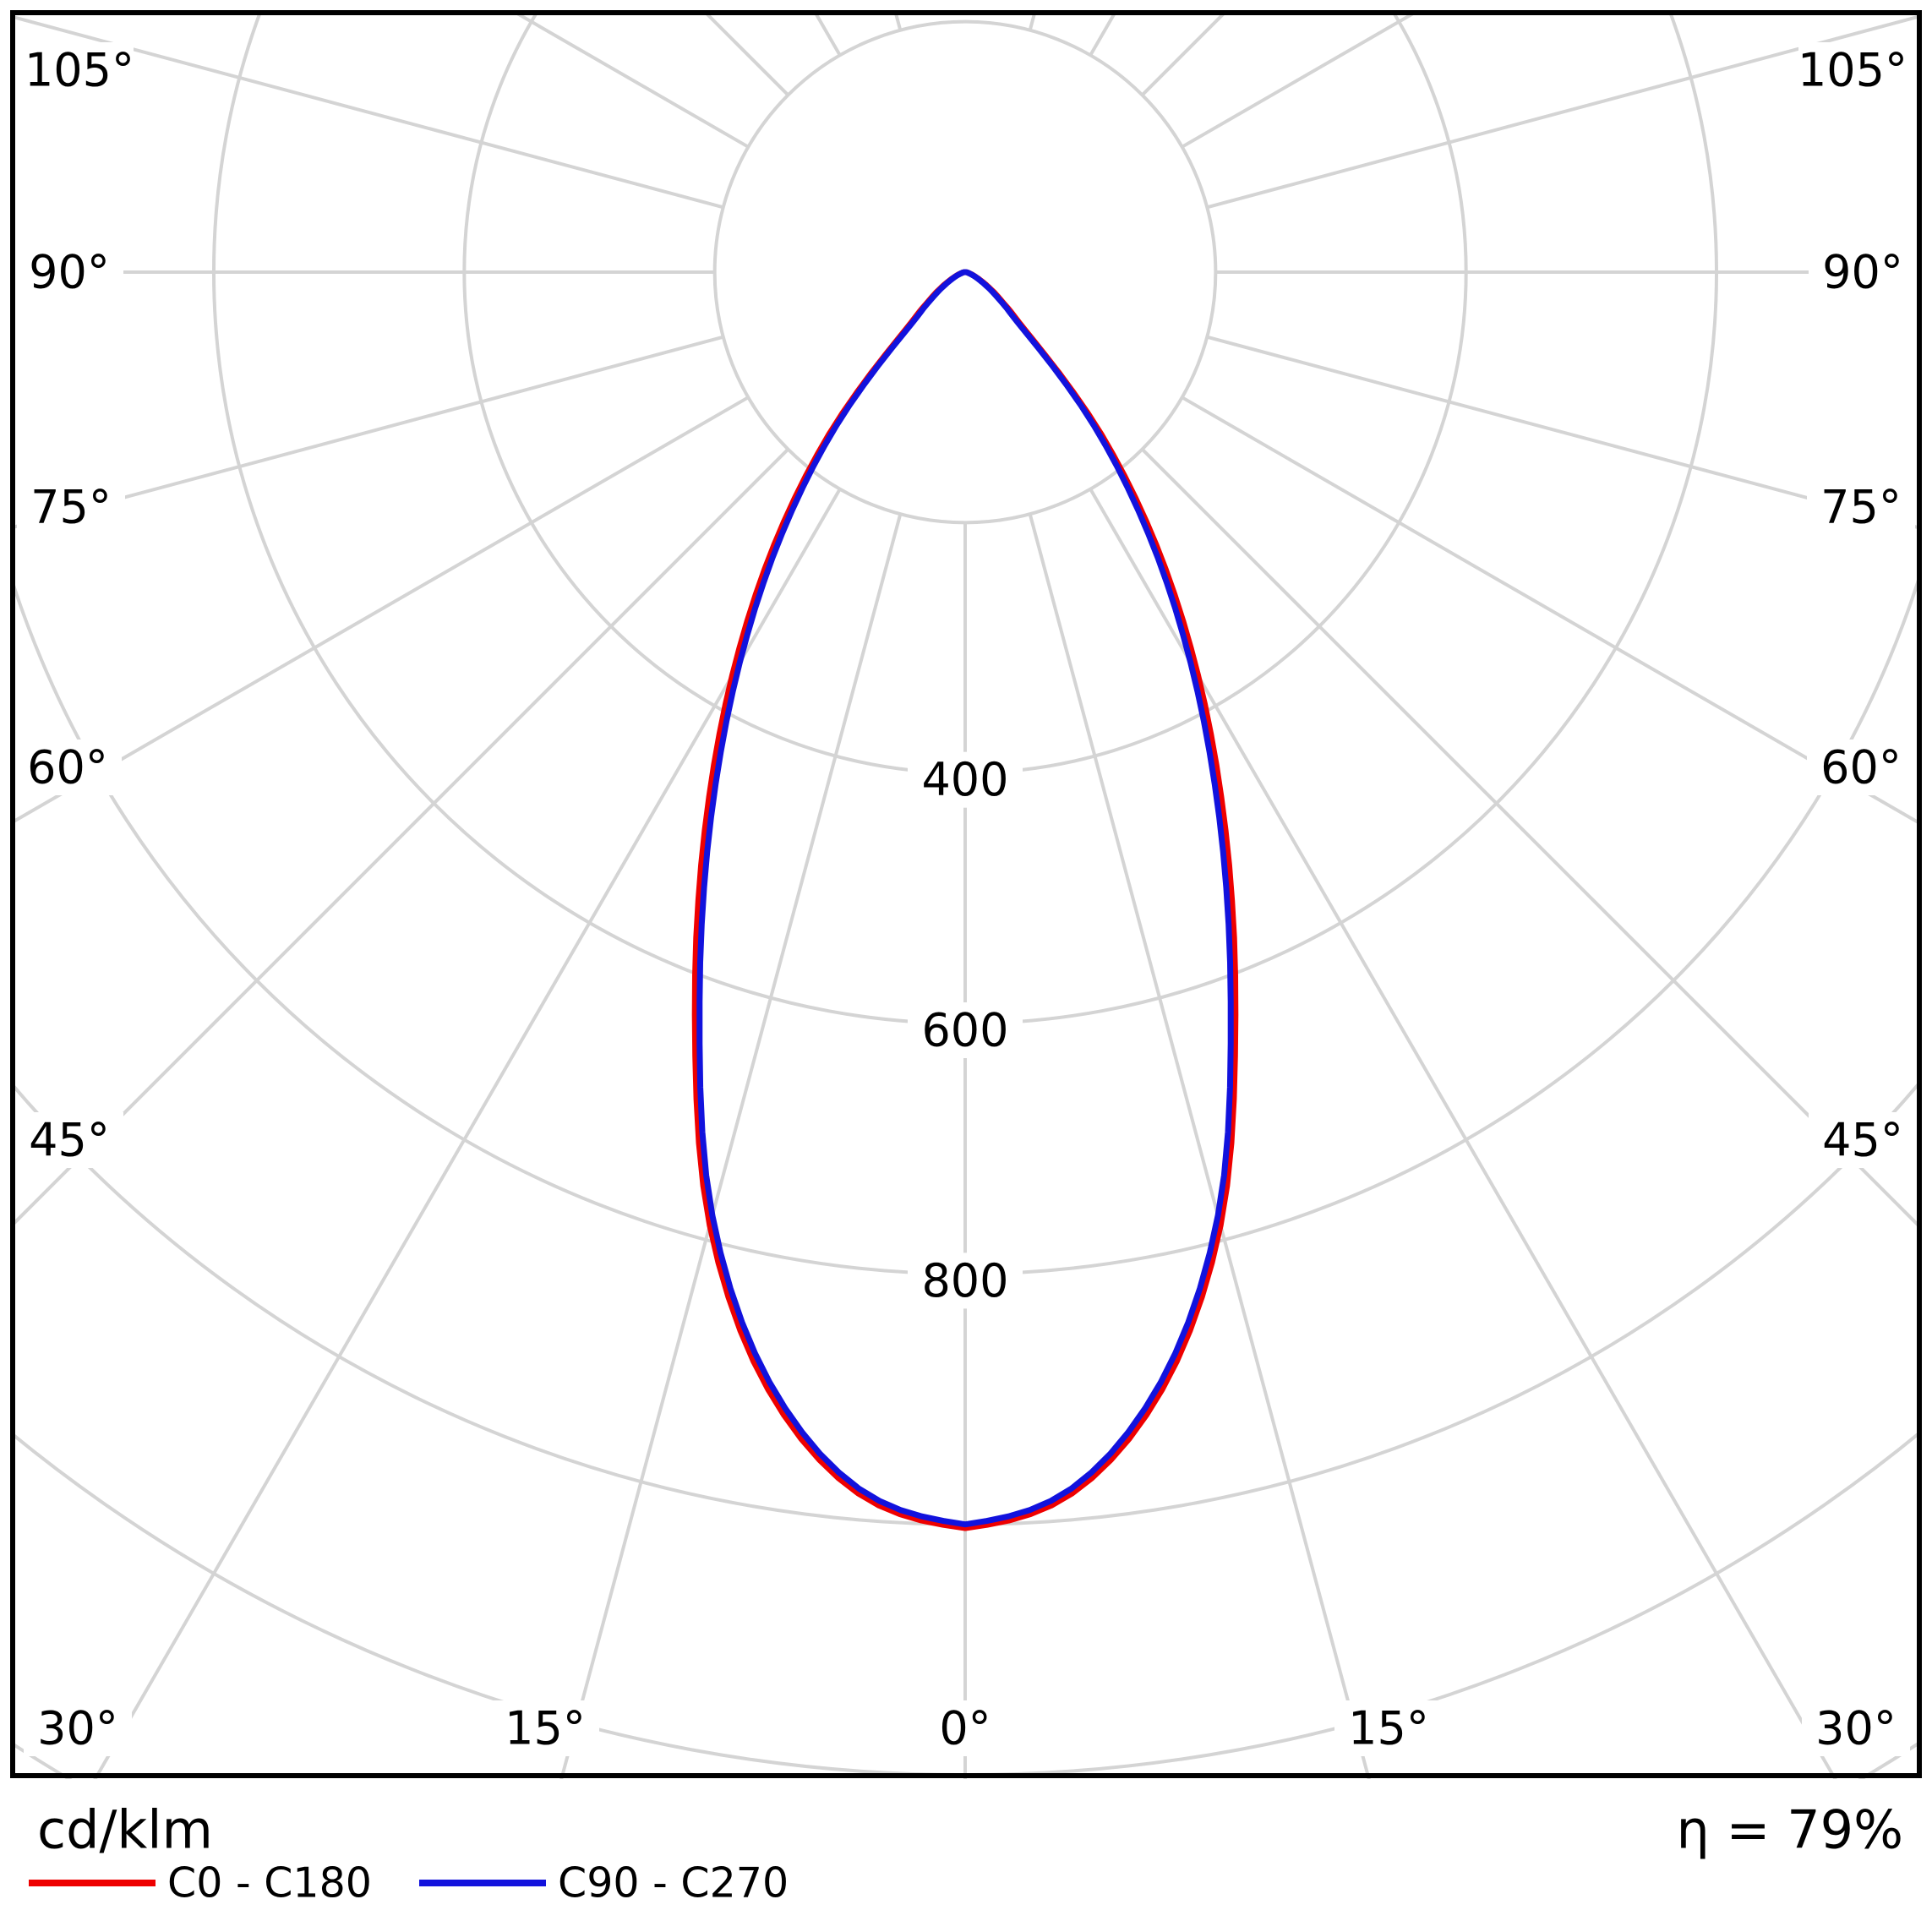  Describe the element at coordinates (1790, 1830) in the screenshot. I see `efficiency-label: η = 79%` at that location.